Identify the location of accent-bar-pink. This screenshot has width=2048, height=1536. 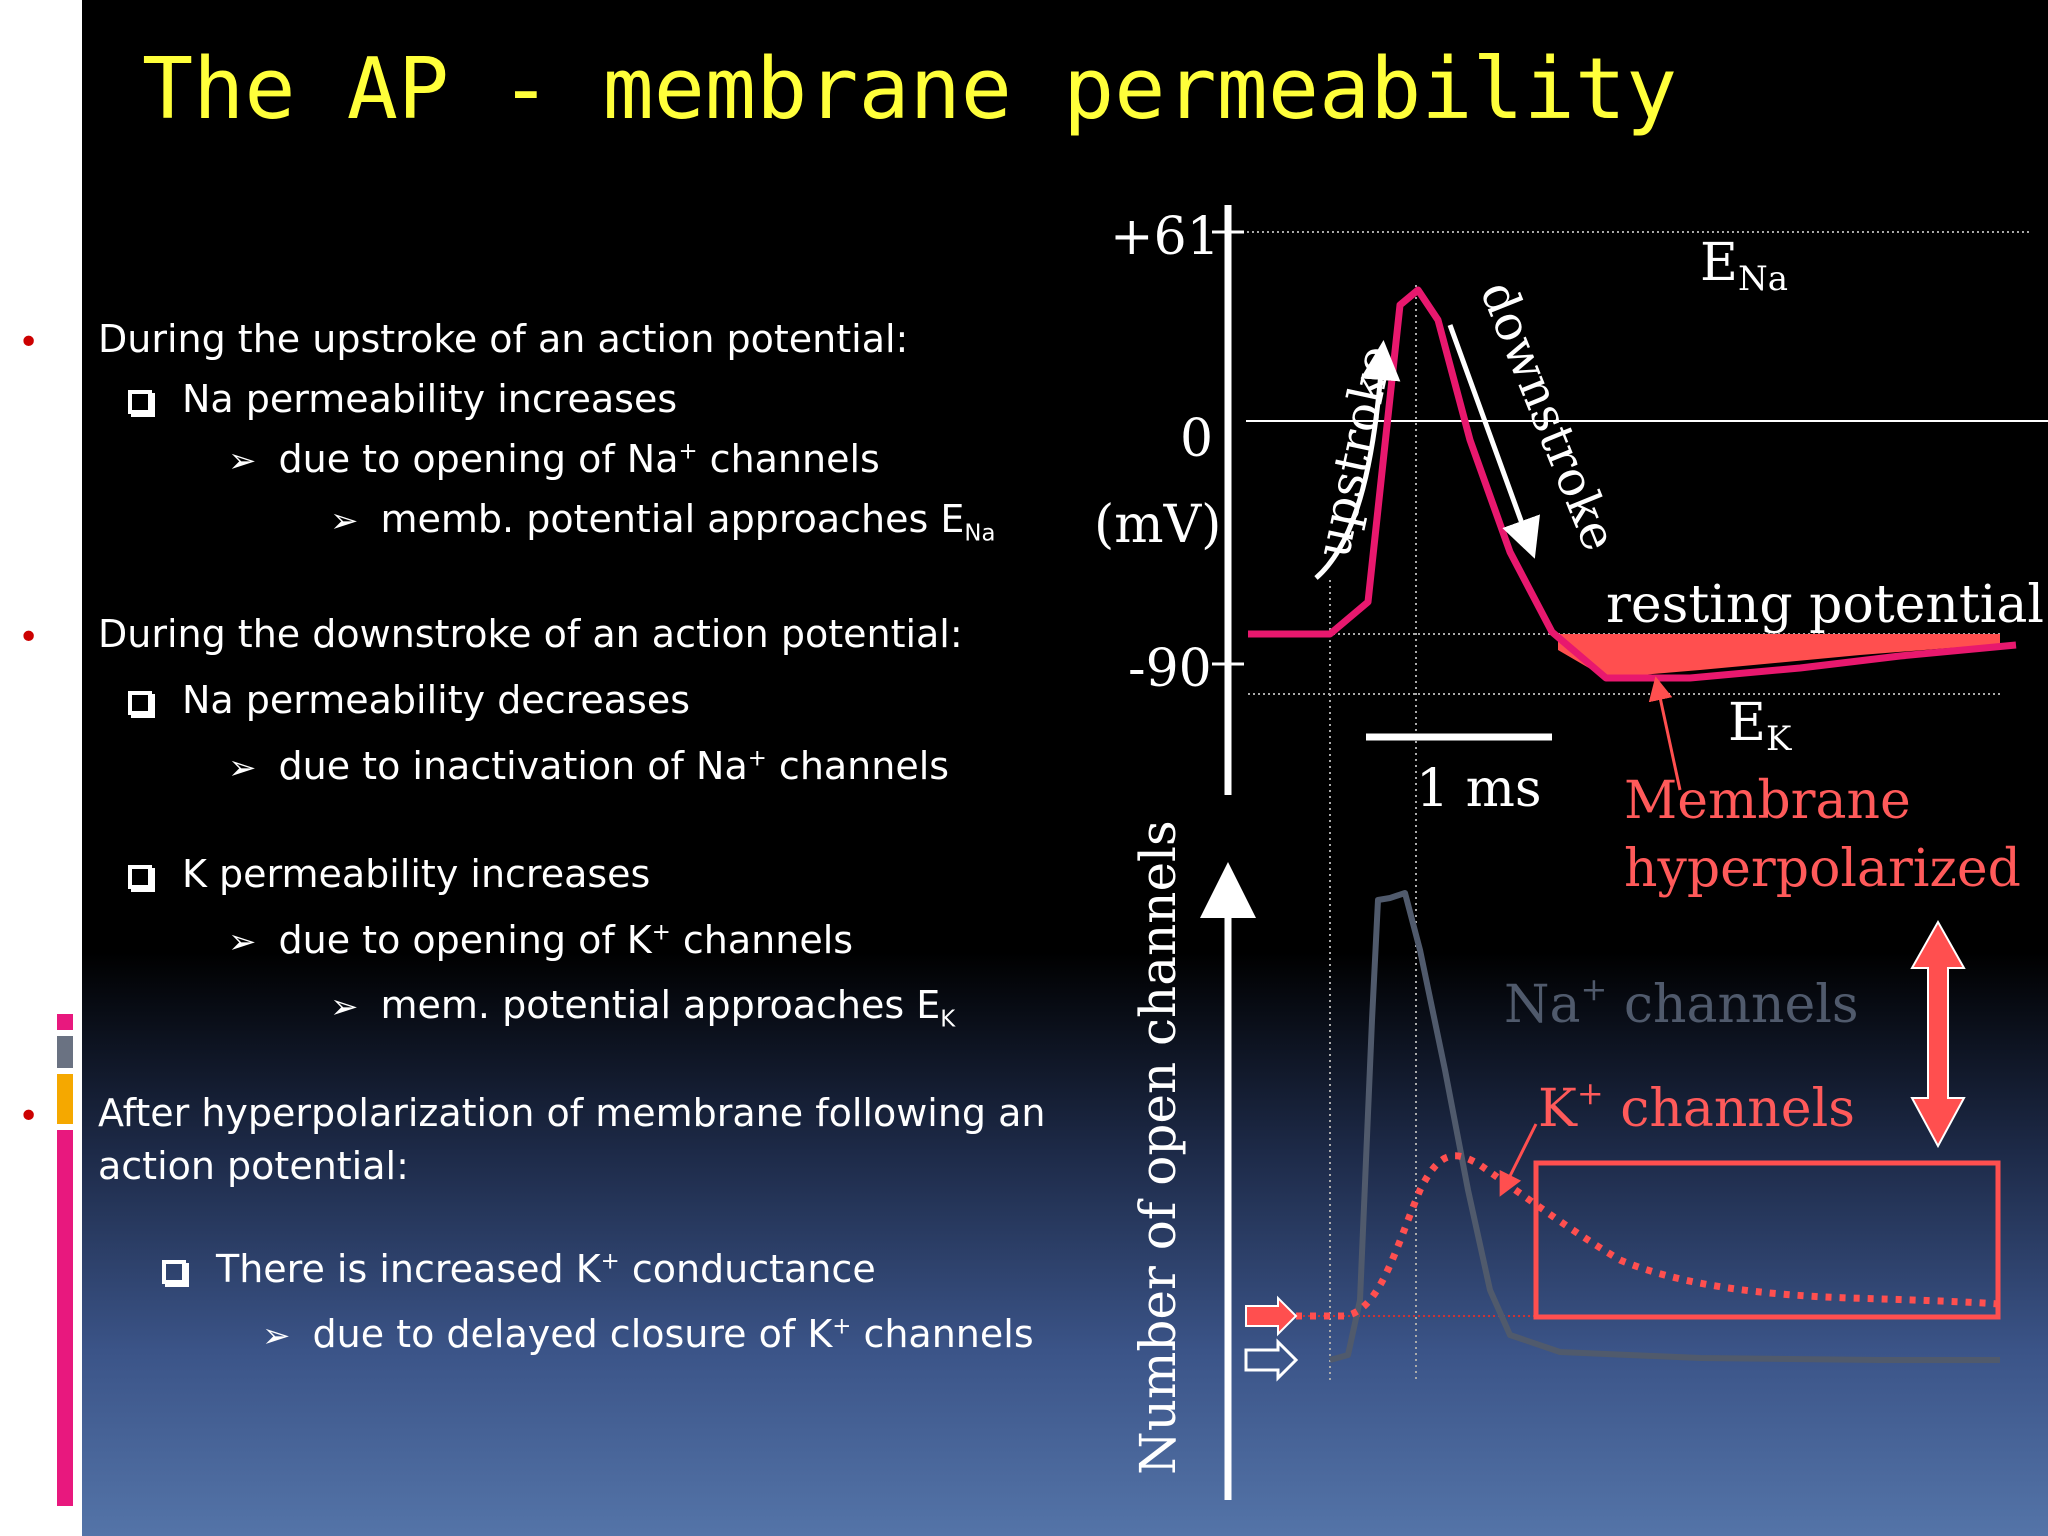
(65, 1318).